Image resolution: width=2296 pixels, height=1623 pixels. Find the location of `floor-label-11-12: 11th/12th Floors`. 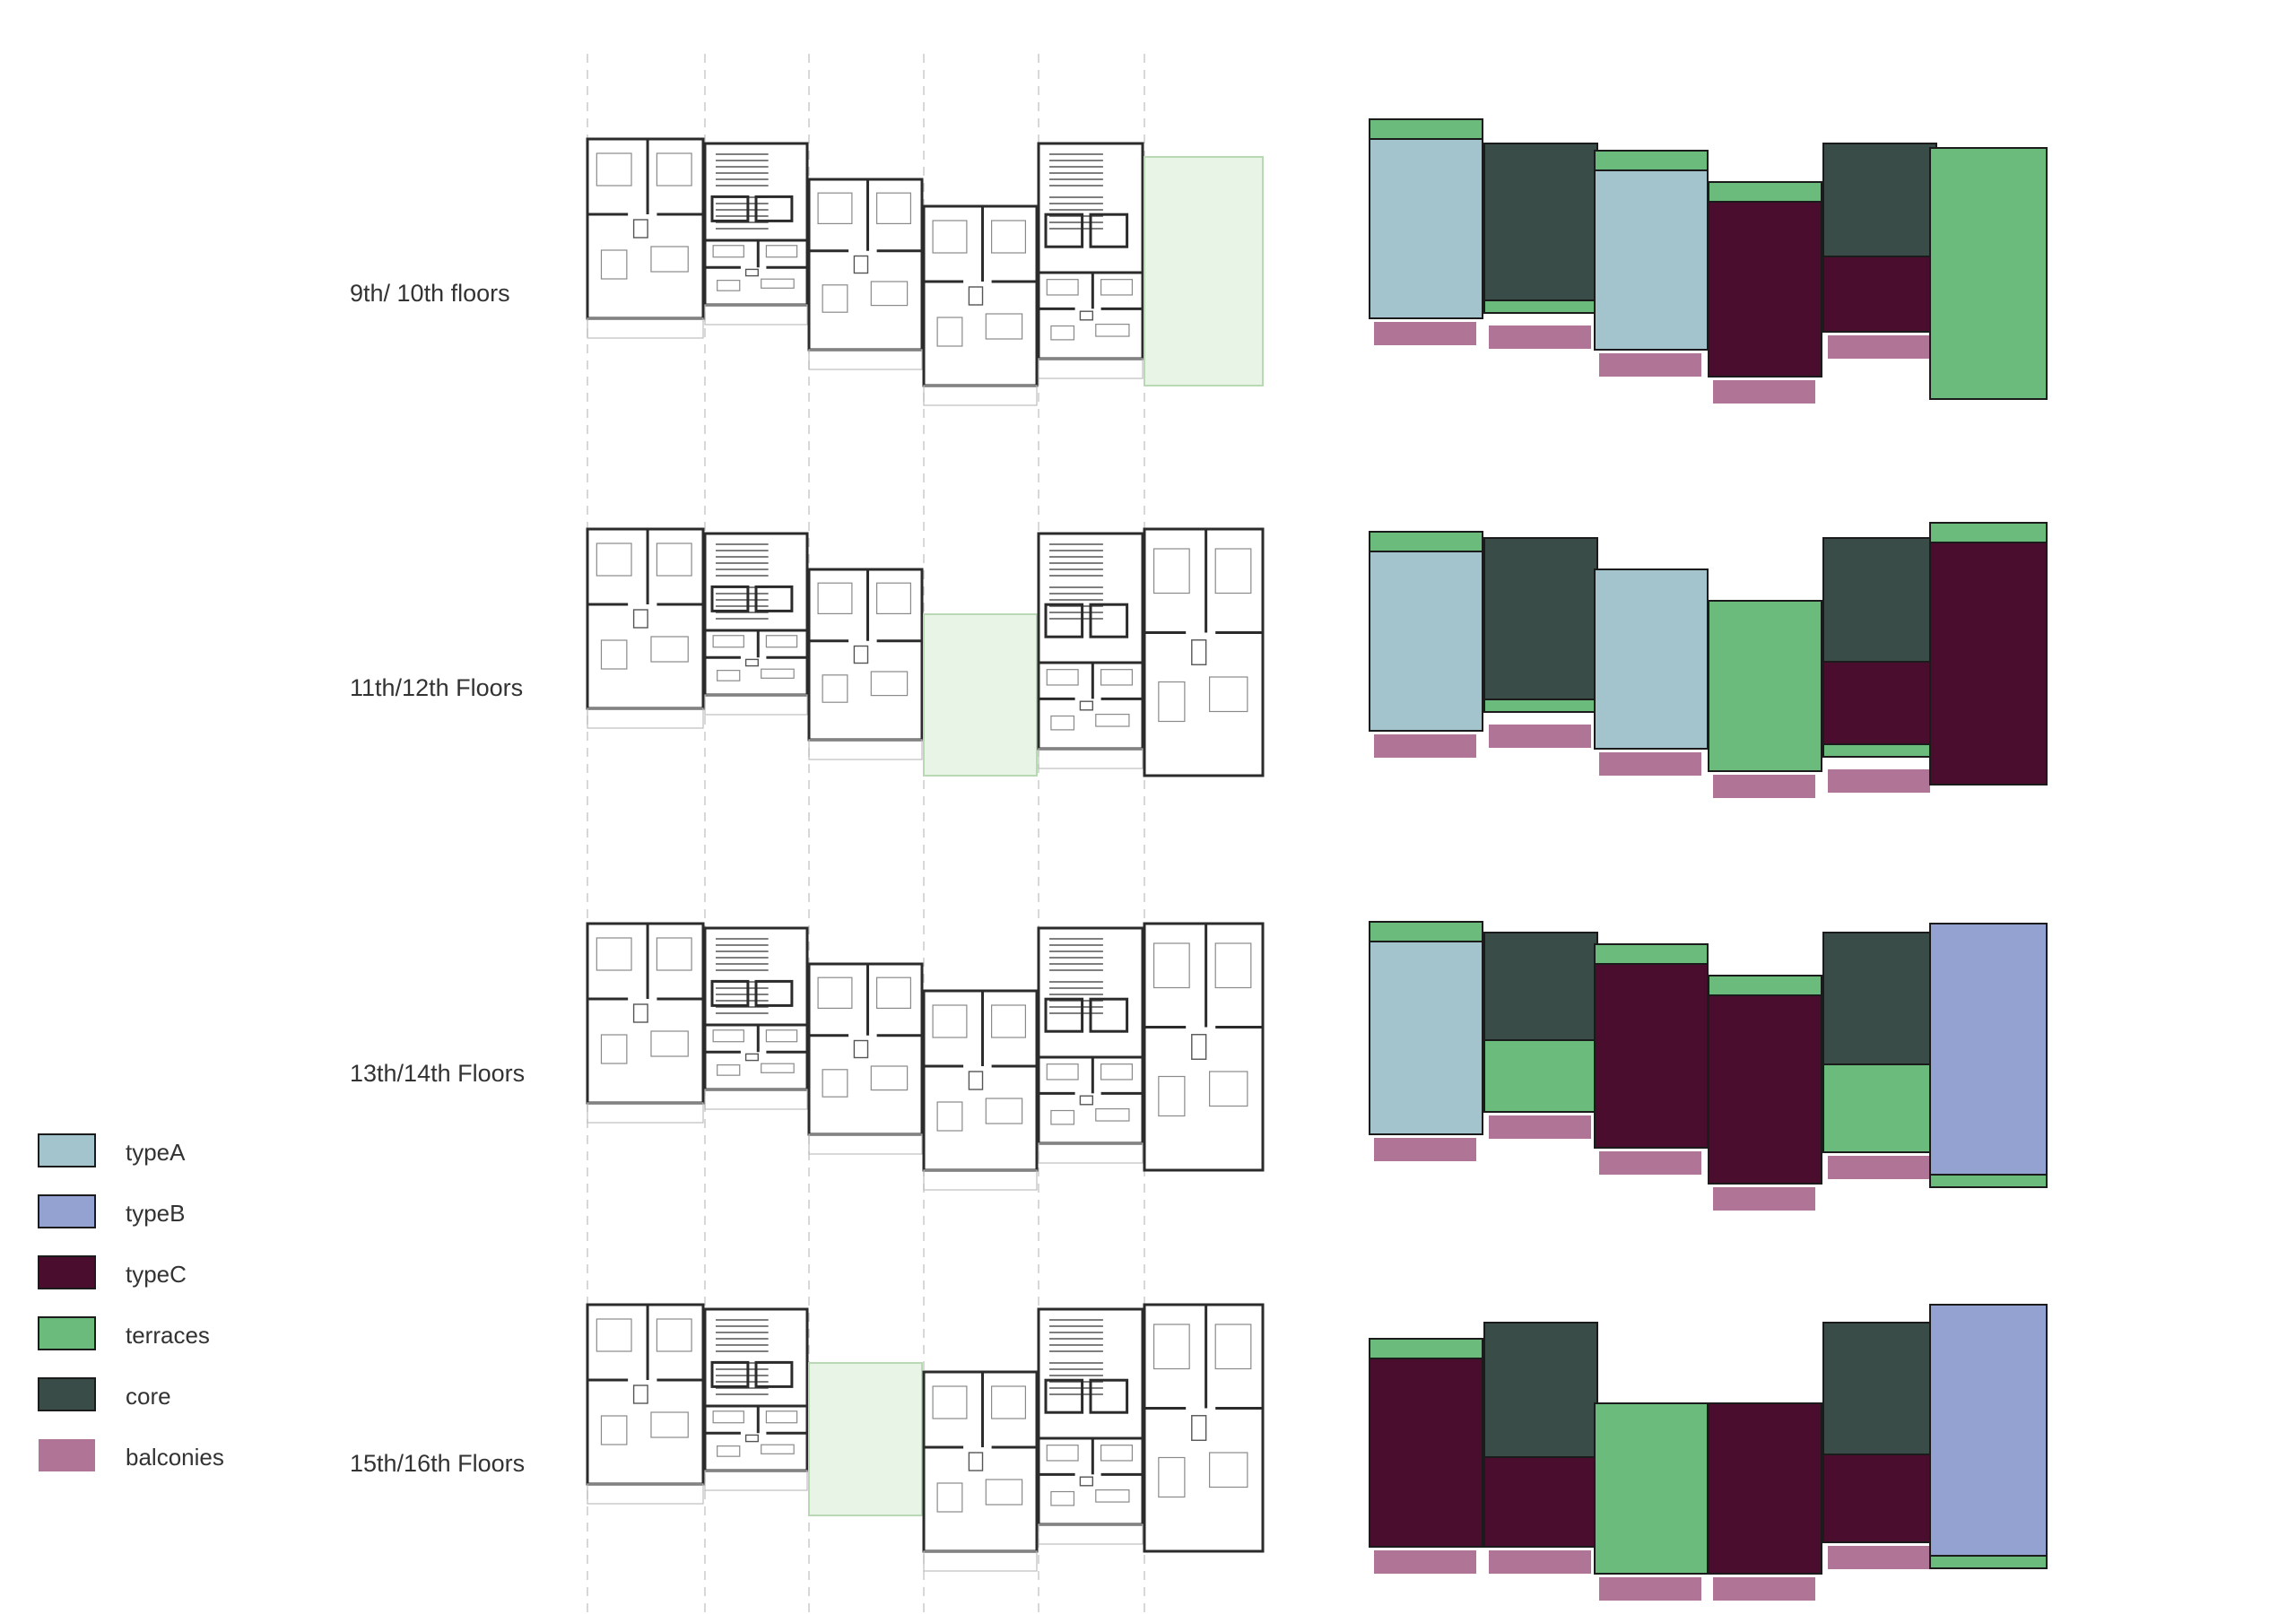

floor-label-11-12: 11th/12th Floors is located at coordinates (436, 687).